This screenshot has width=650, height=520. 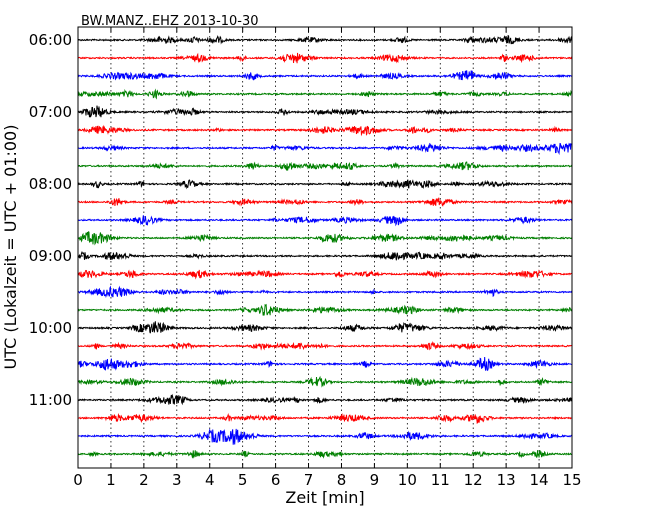 What do you see at coordinates (324, 497) in the screenshot?
I see `x-axis-label: Zeit [min]` at bounding box center [324, 497].